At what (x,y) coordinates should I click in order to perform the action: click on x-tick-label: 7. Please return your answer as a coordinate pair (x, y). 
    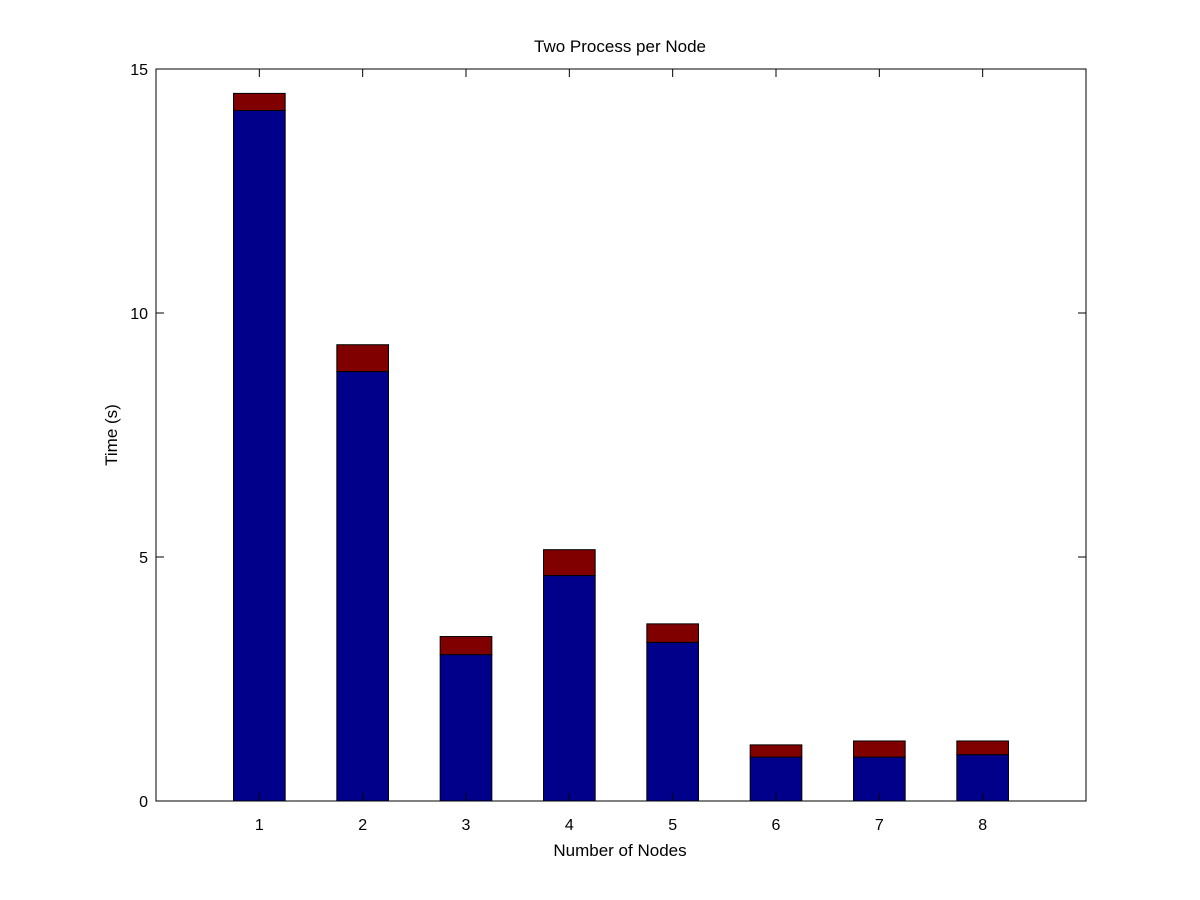
    Looking at the image, I should click on (879, 825).